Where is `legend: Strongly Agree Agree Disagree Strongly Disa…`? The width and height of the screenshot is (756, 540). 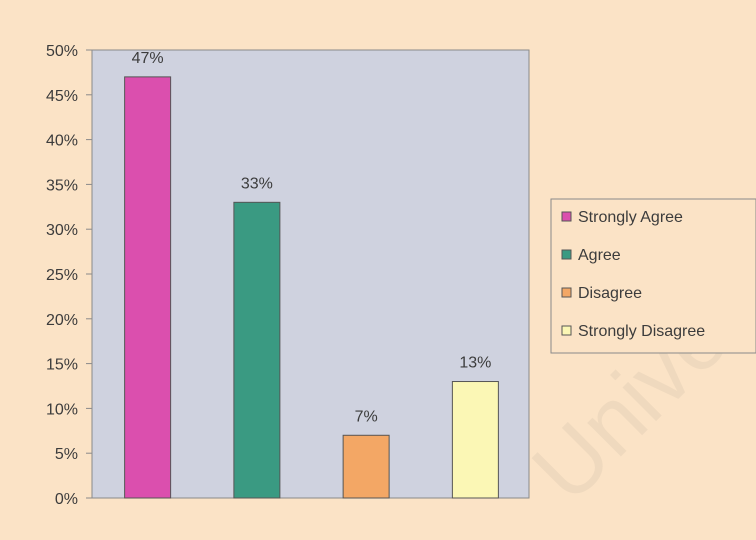
legend: Strongly Agree Agree Disagree Strongly Disa… is located at coordinates (653, 276).